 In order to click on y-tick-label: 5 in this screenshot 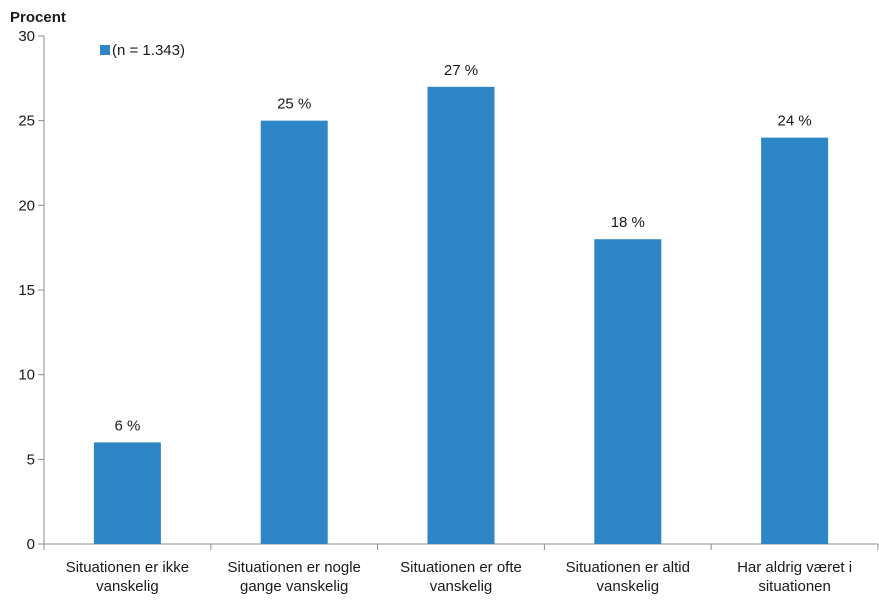, I will do `click(31, 459)`.